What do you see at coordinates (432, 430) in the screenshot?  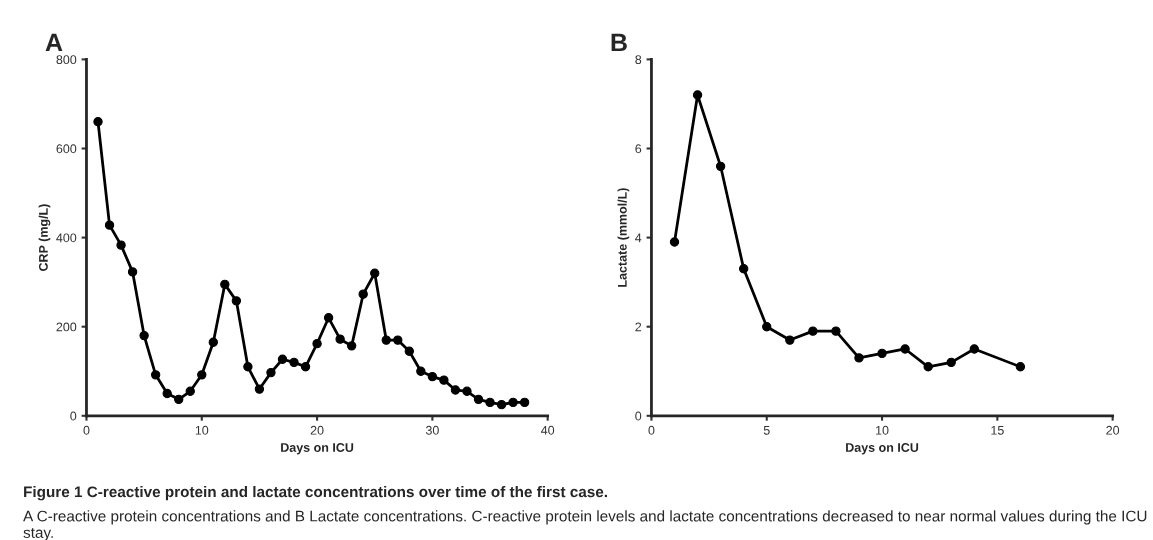 I see `x-tick-label: 30` at bounding box center [432, 430].